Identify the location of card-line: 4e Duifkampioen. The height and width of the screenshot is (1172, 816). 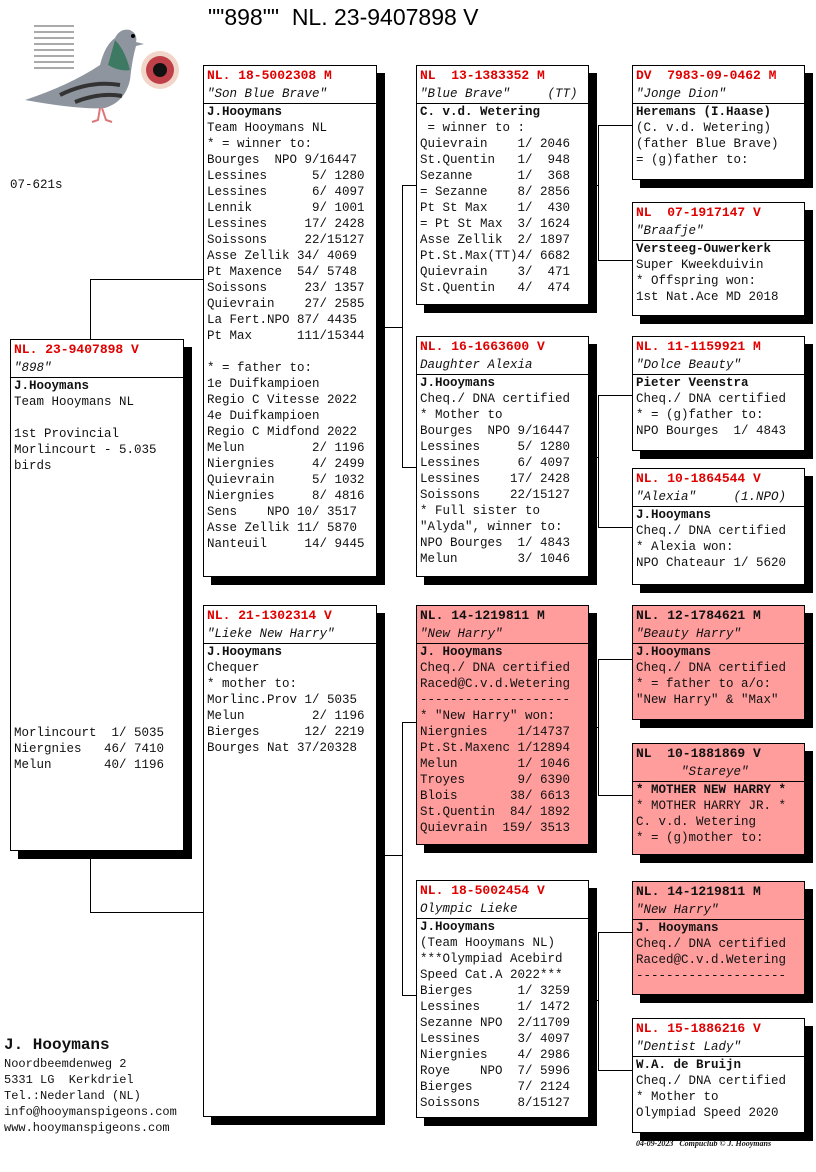
(263, 416).